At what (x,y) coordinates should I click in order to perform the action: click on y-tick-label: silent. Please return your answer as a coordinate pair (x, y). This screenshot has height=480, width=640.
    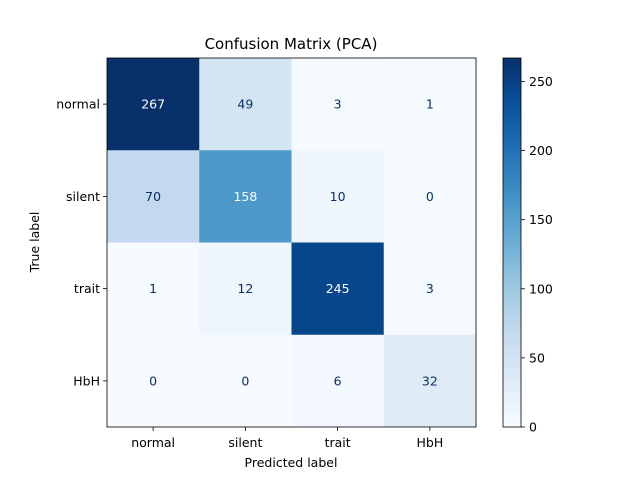
    Looking at the image, I should click on (83, 196).